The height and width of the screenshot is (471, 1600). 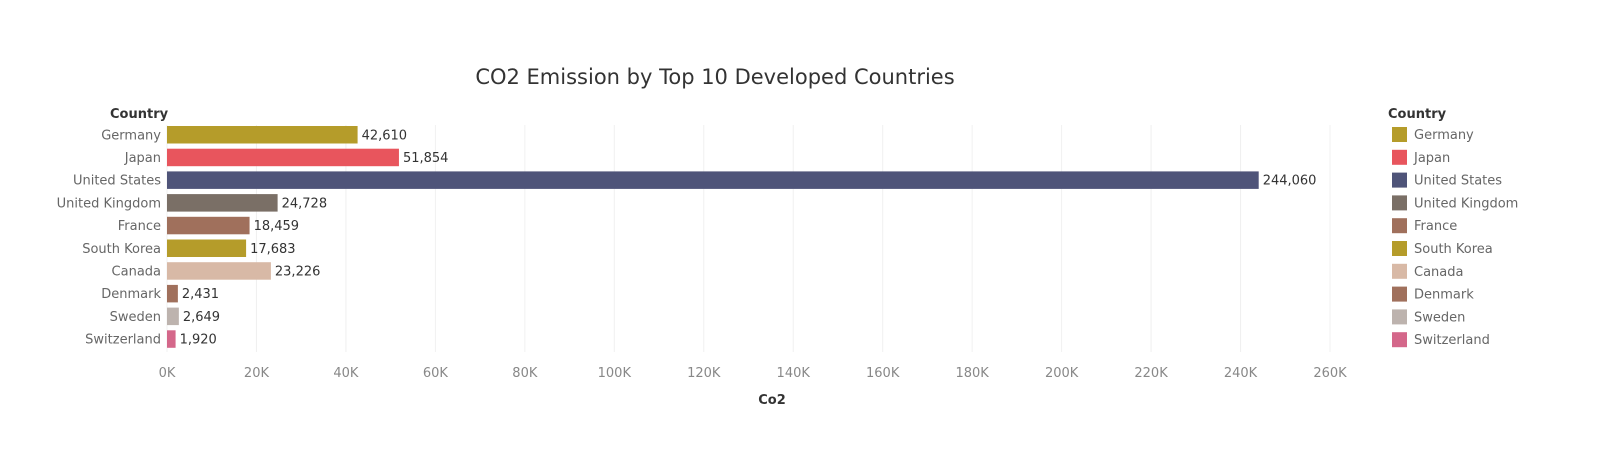 What do you see at coordinates (201, 317) in the screenshot?
I see `value-label: 2,649` at bounding box center [201, 317].